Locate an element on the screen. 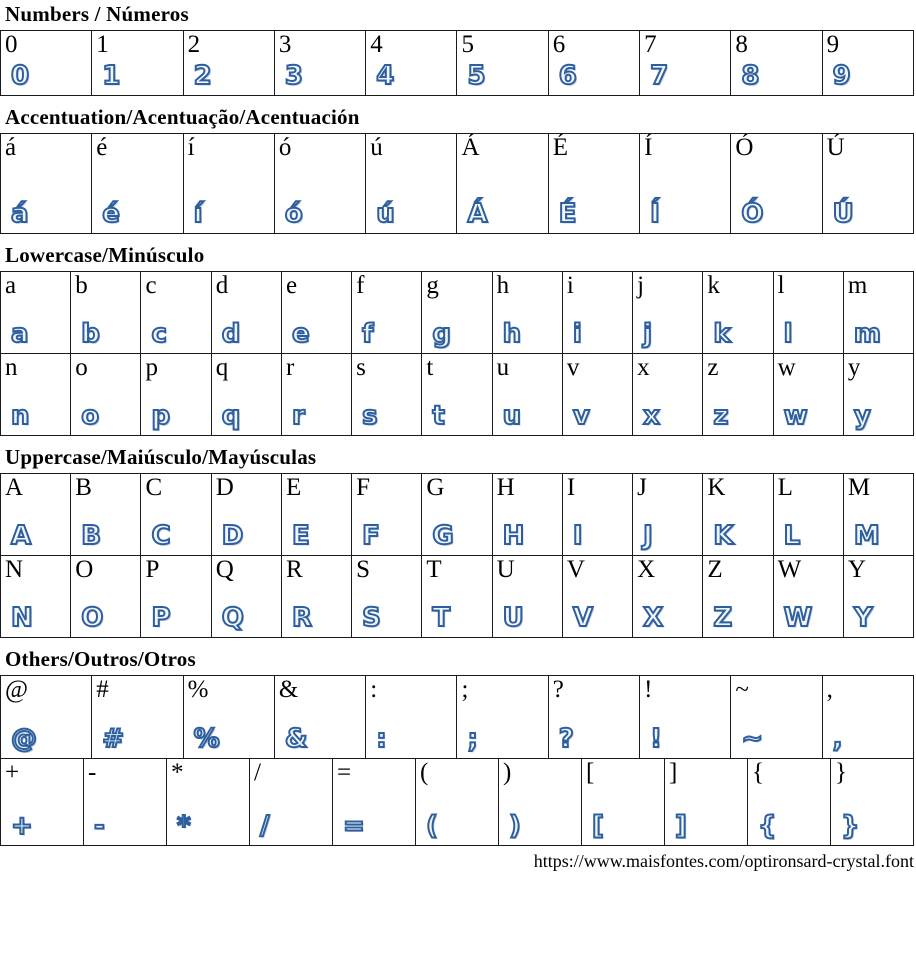  plain-char: + is located at coordinates (12, 773).